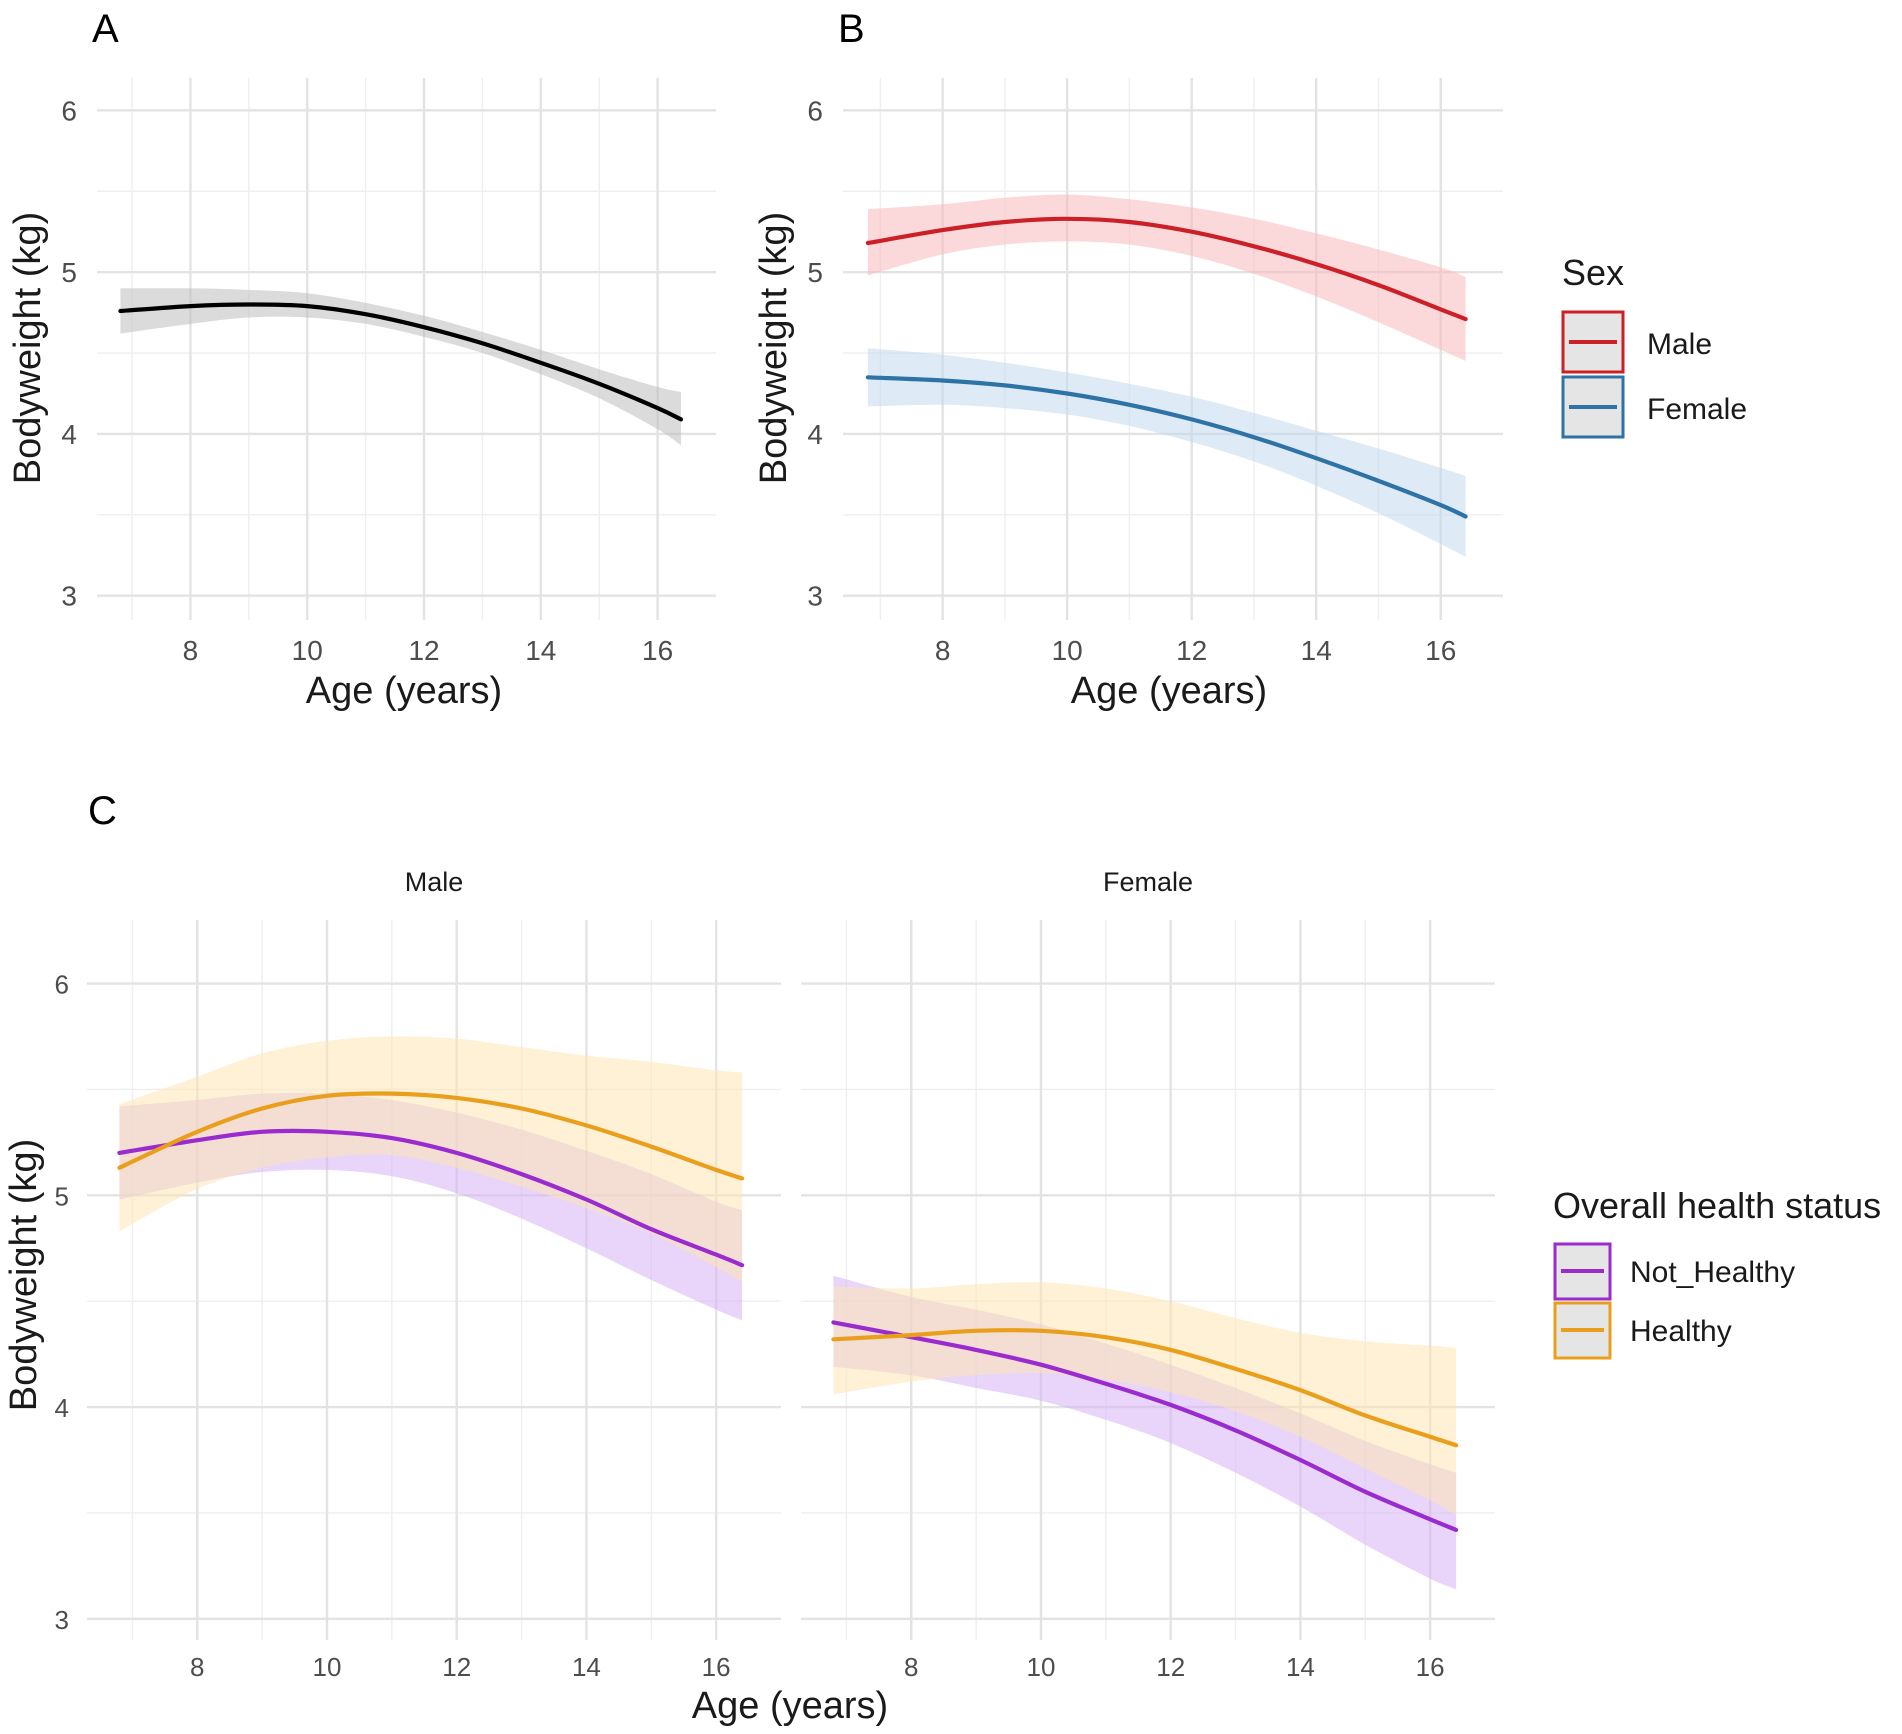 The width and height of the screenshot is (1902, 1734). I want to click on confidence-band-overall, so click(400, 367).